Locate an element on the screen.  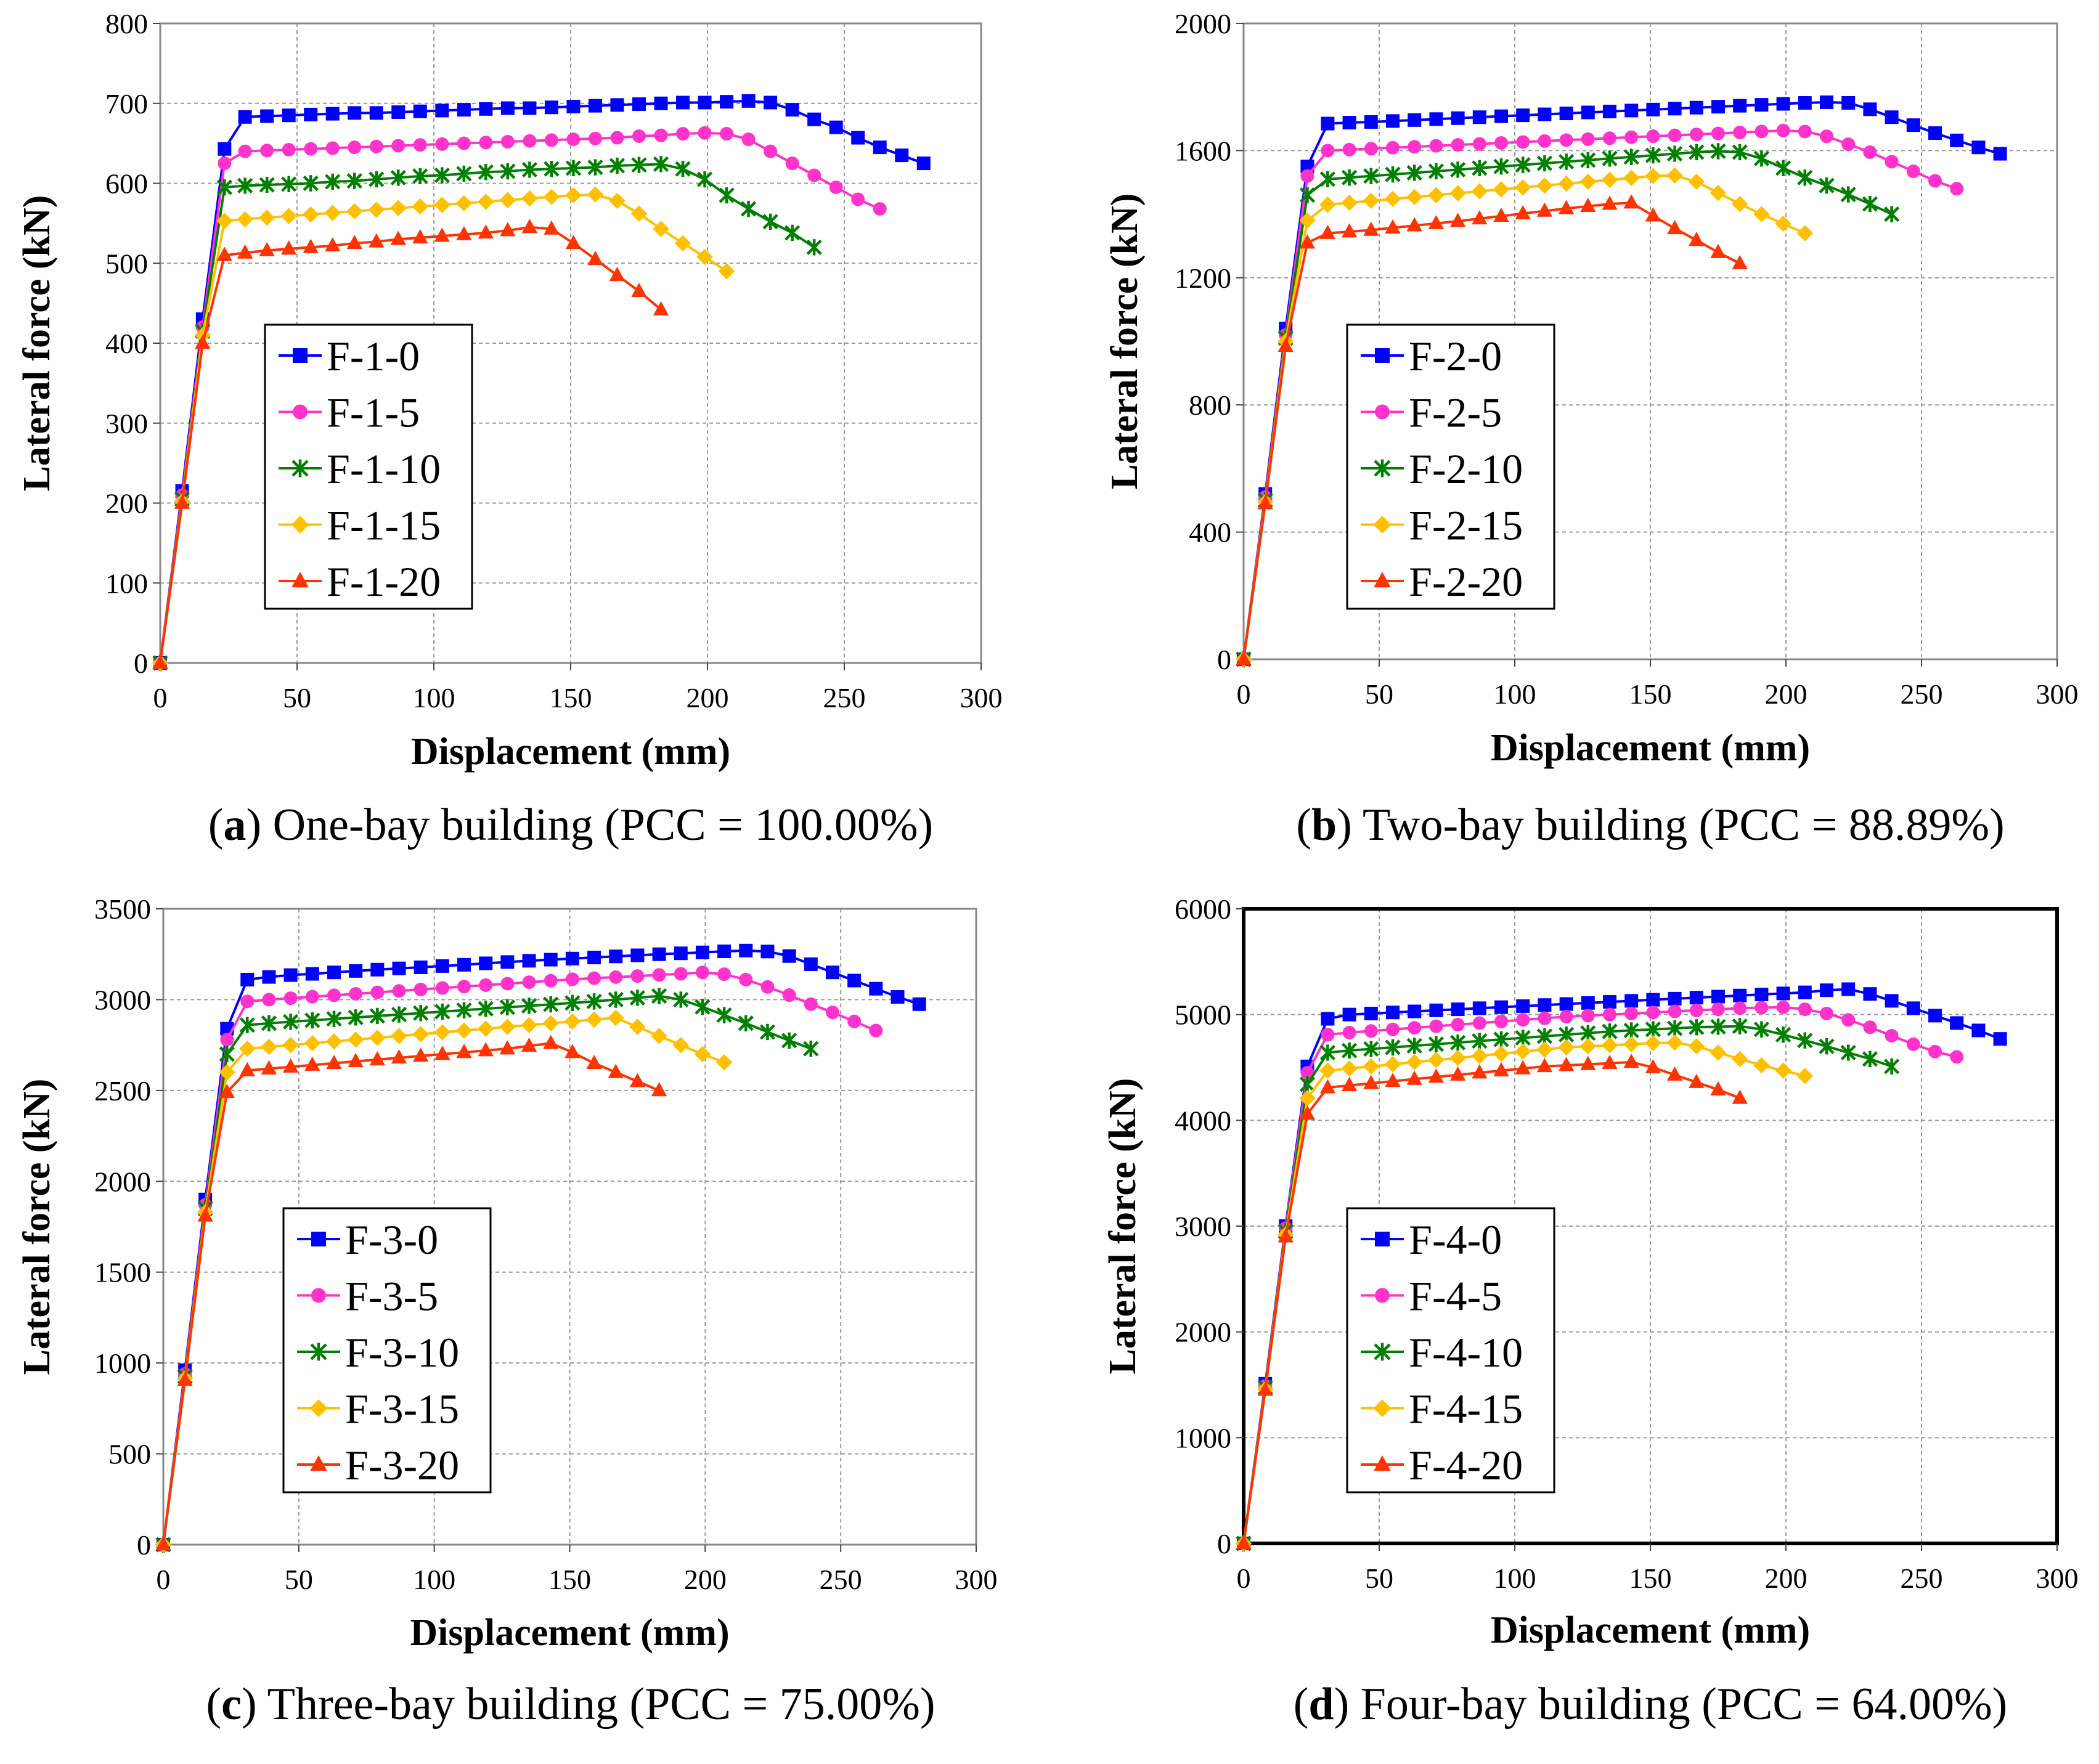
legend-item: F-3-10 is located at coordinates (378, 1352).